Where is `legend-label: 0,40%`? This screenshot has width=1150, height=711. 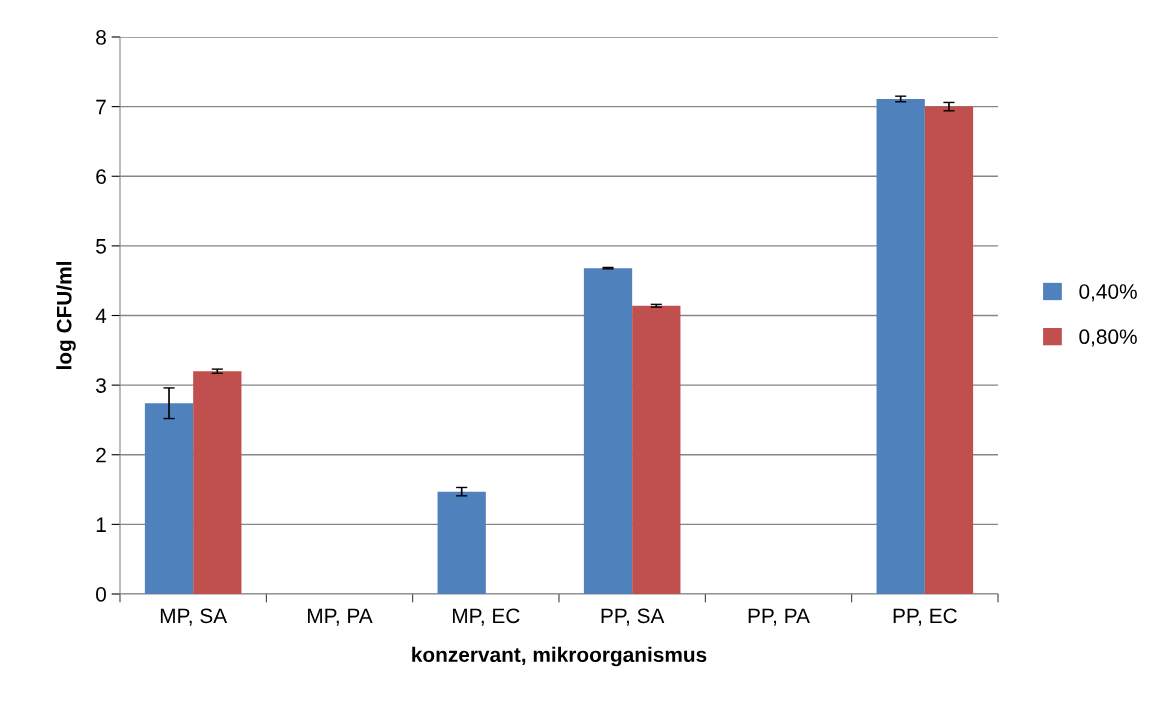
legend-label: 0,40% is located at coordinates (1108, 293).